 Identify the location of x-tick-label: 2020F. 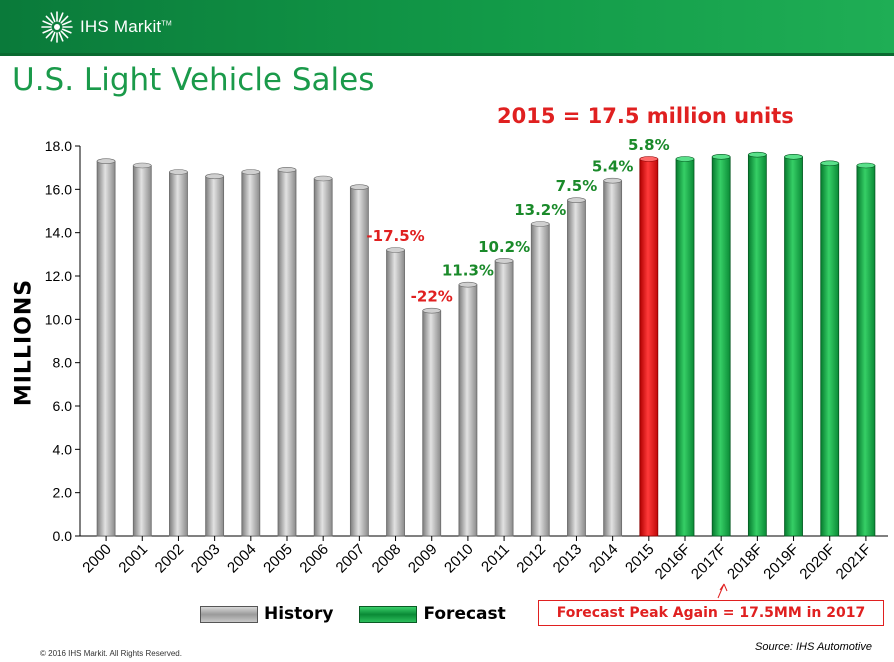
(817, 562).